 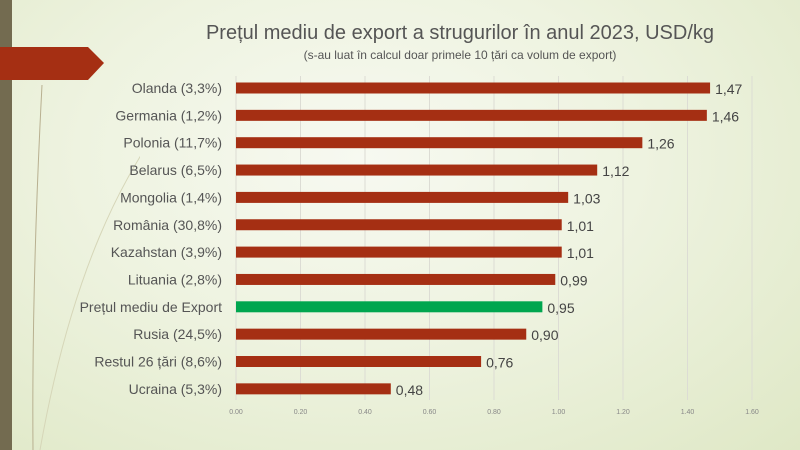 What do you see at coordinates (688, 412) in the screenshot?
I see `x-tick-label: 1.40` at bounding box center [688, 412].